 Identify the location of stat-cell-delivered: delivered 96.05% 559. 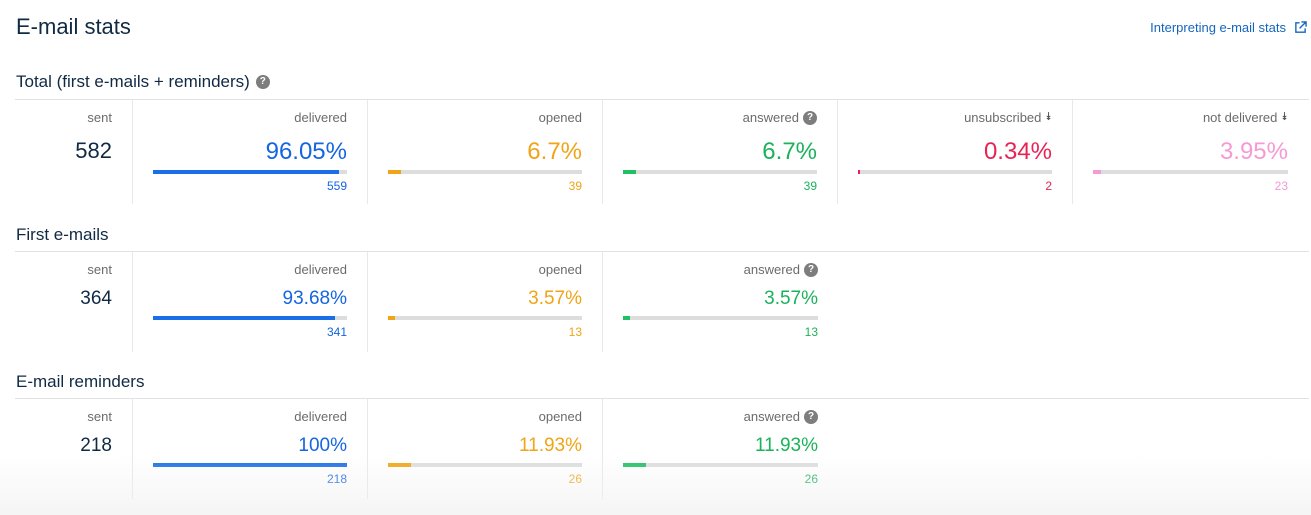
(250, 152).